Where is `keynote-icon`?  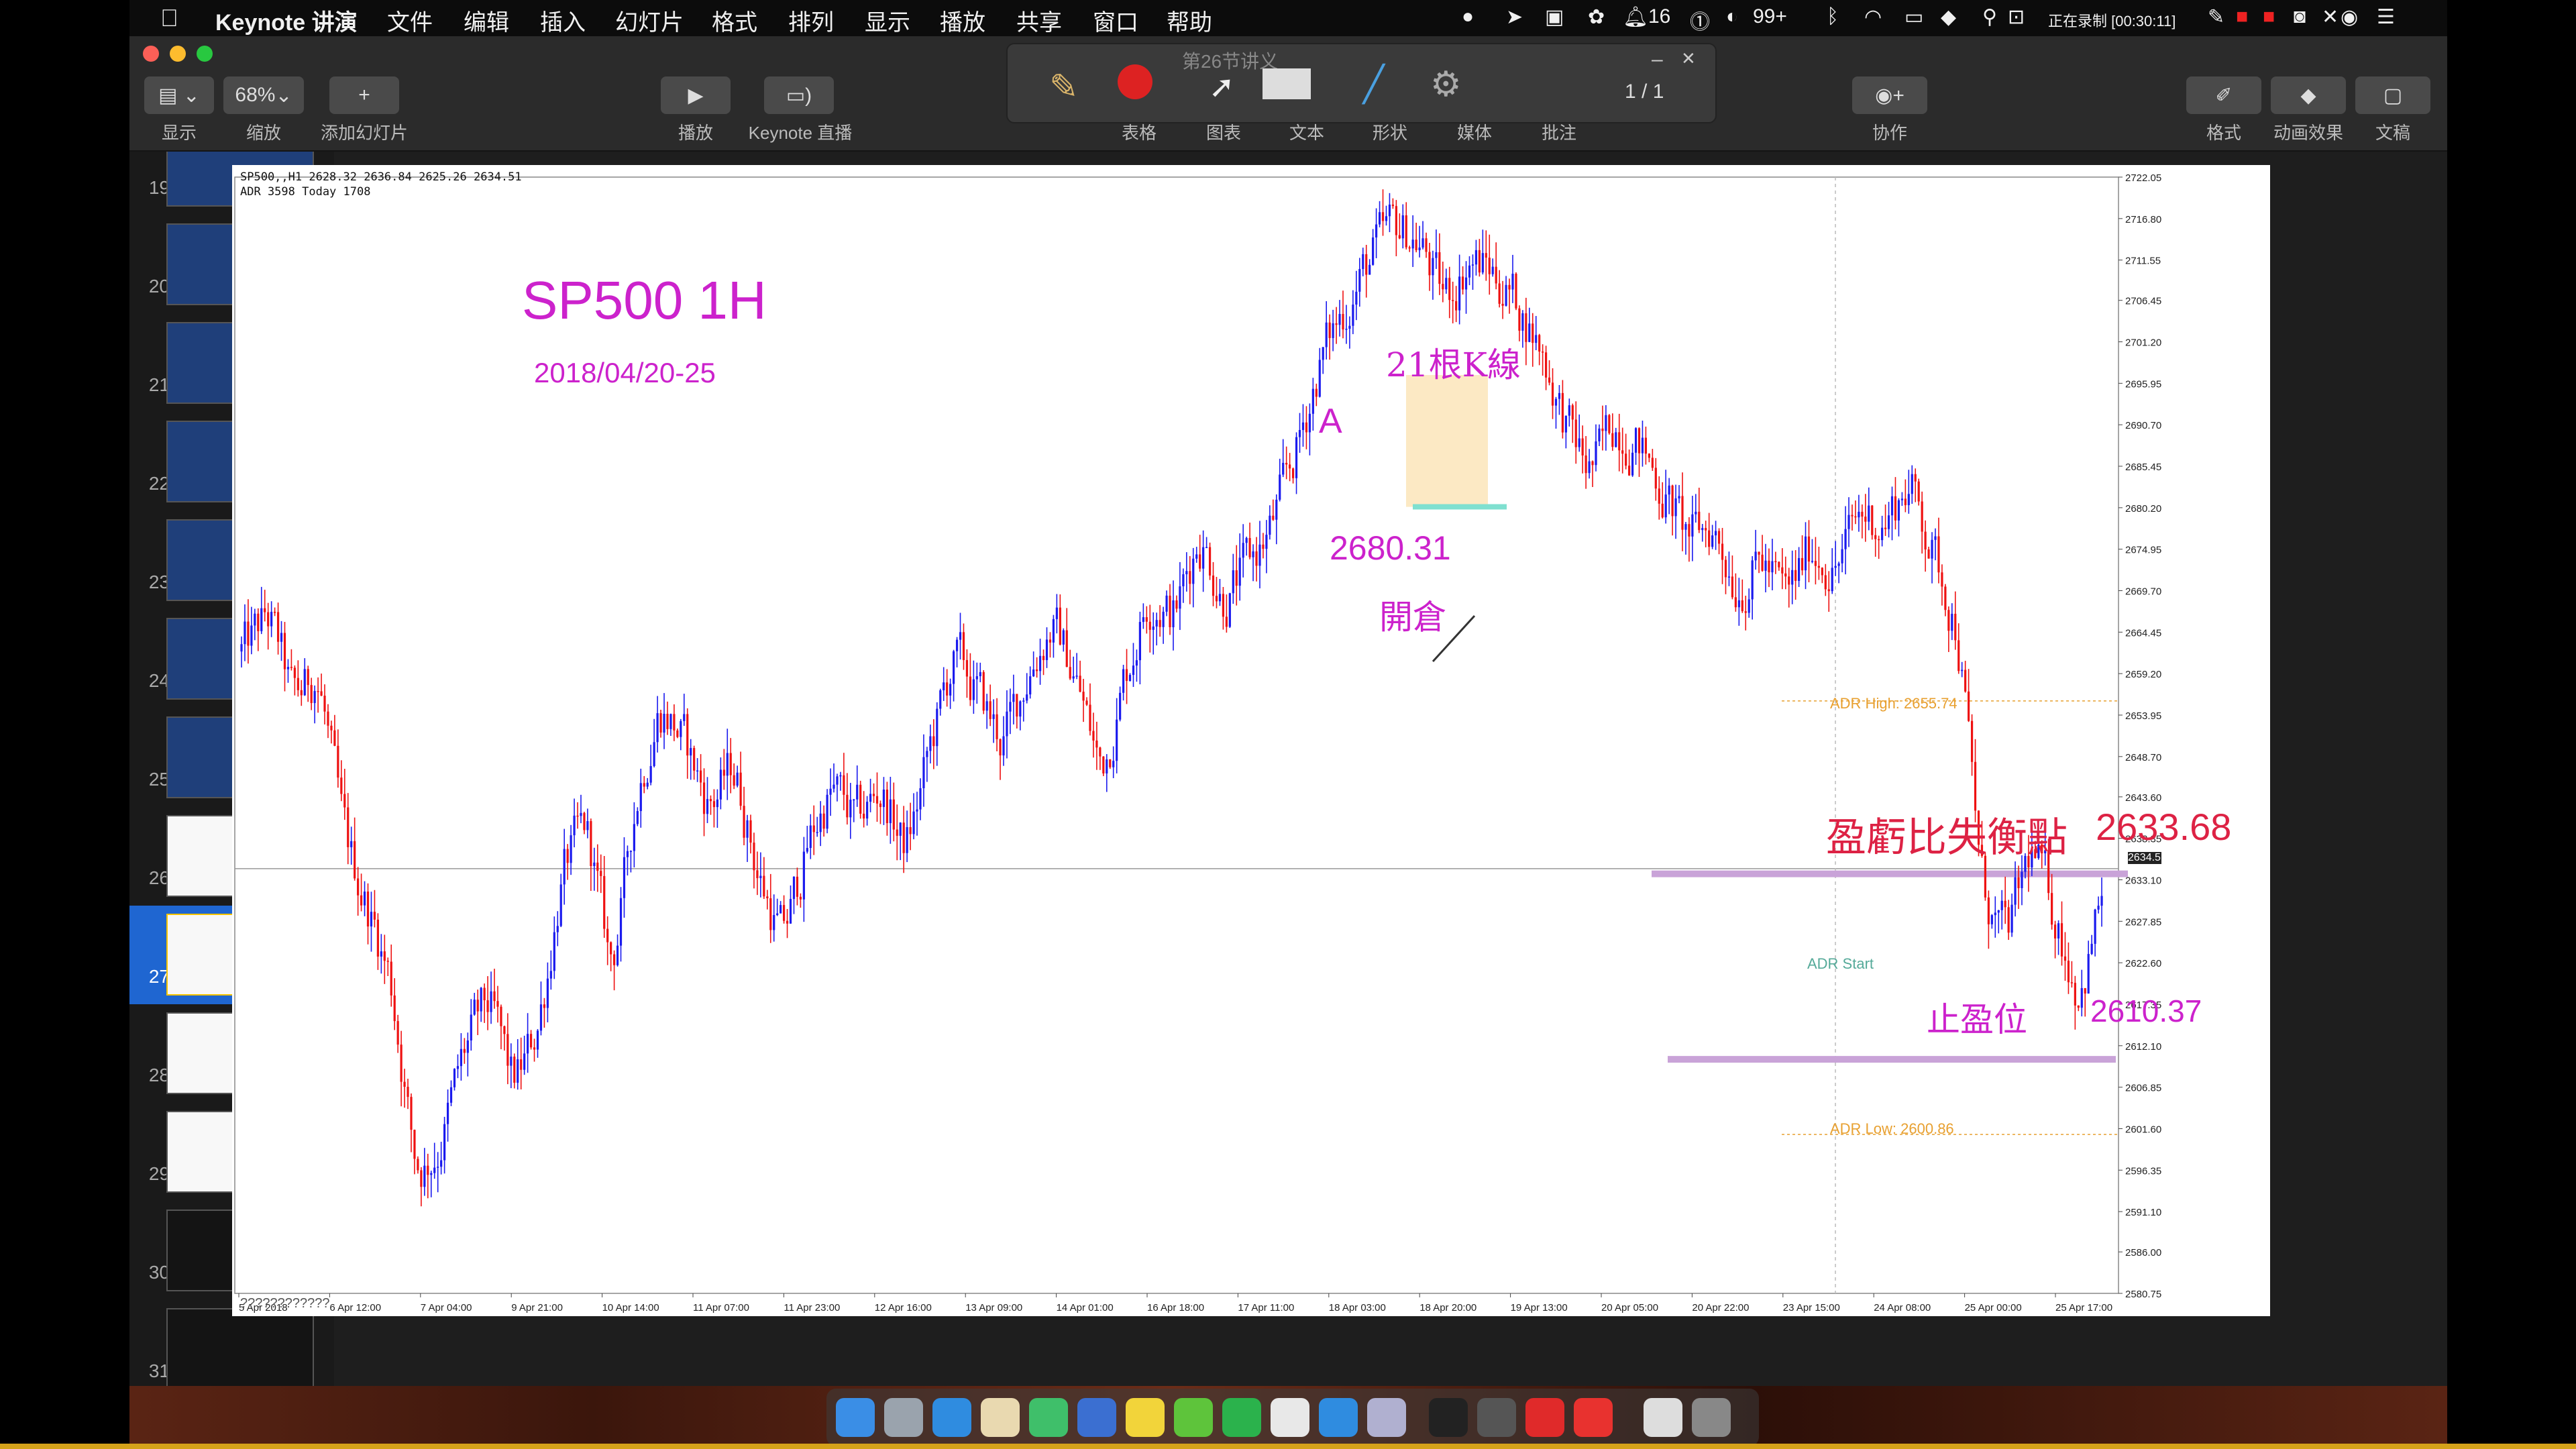
keynote-icon is located at coordinates (1096, 1417).